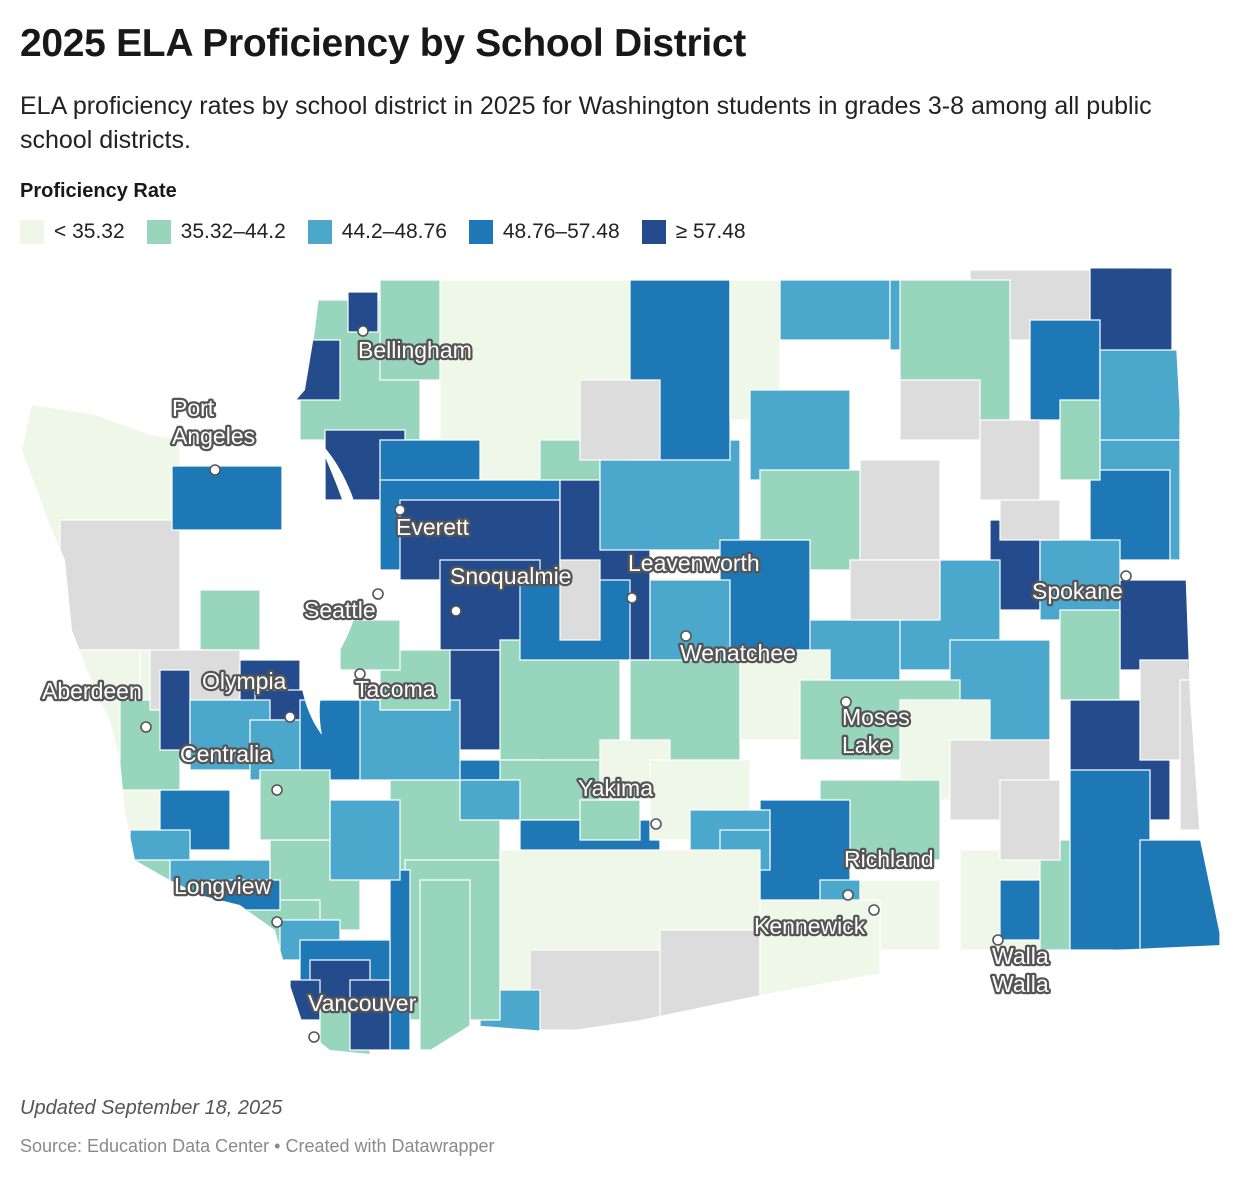 The width and height of the screenshot is (1240, 1180). Describe the element at coordinates (694, 563) in the screenshot. I see `city-label: Leavenworth` at that location.